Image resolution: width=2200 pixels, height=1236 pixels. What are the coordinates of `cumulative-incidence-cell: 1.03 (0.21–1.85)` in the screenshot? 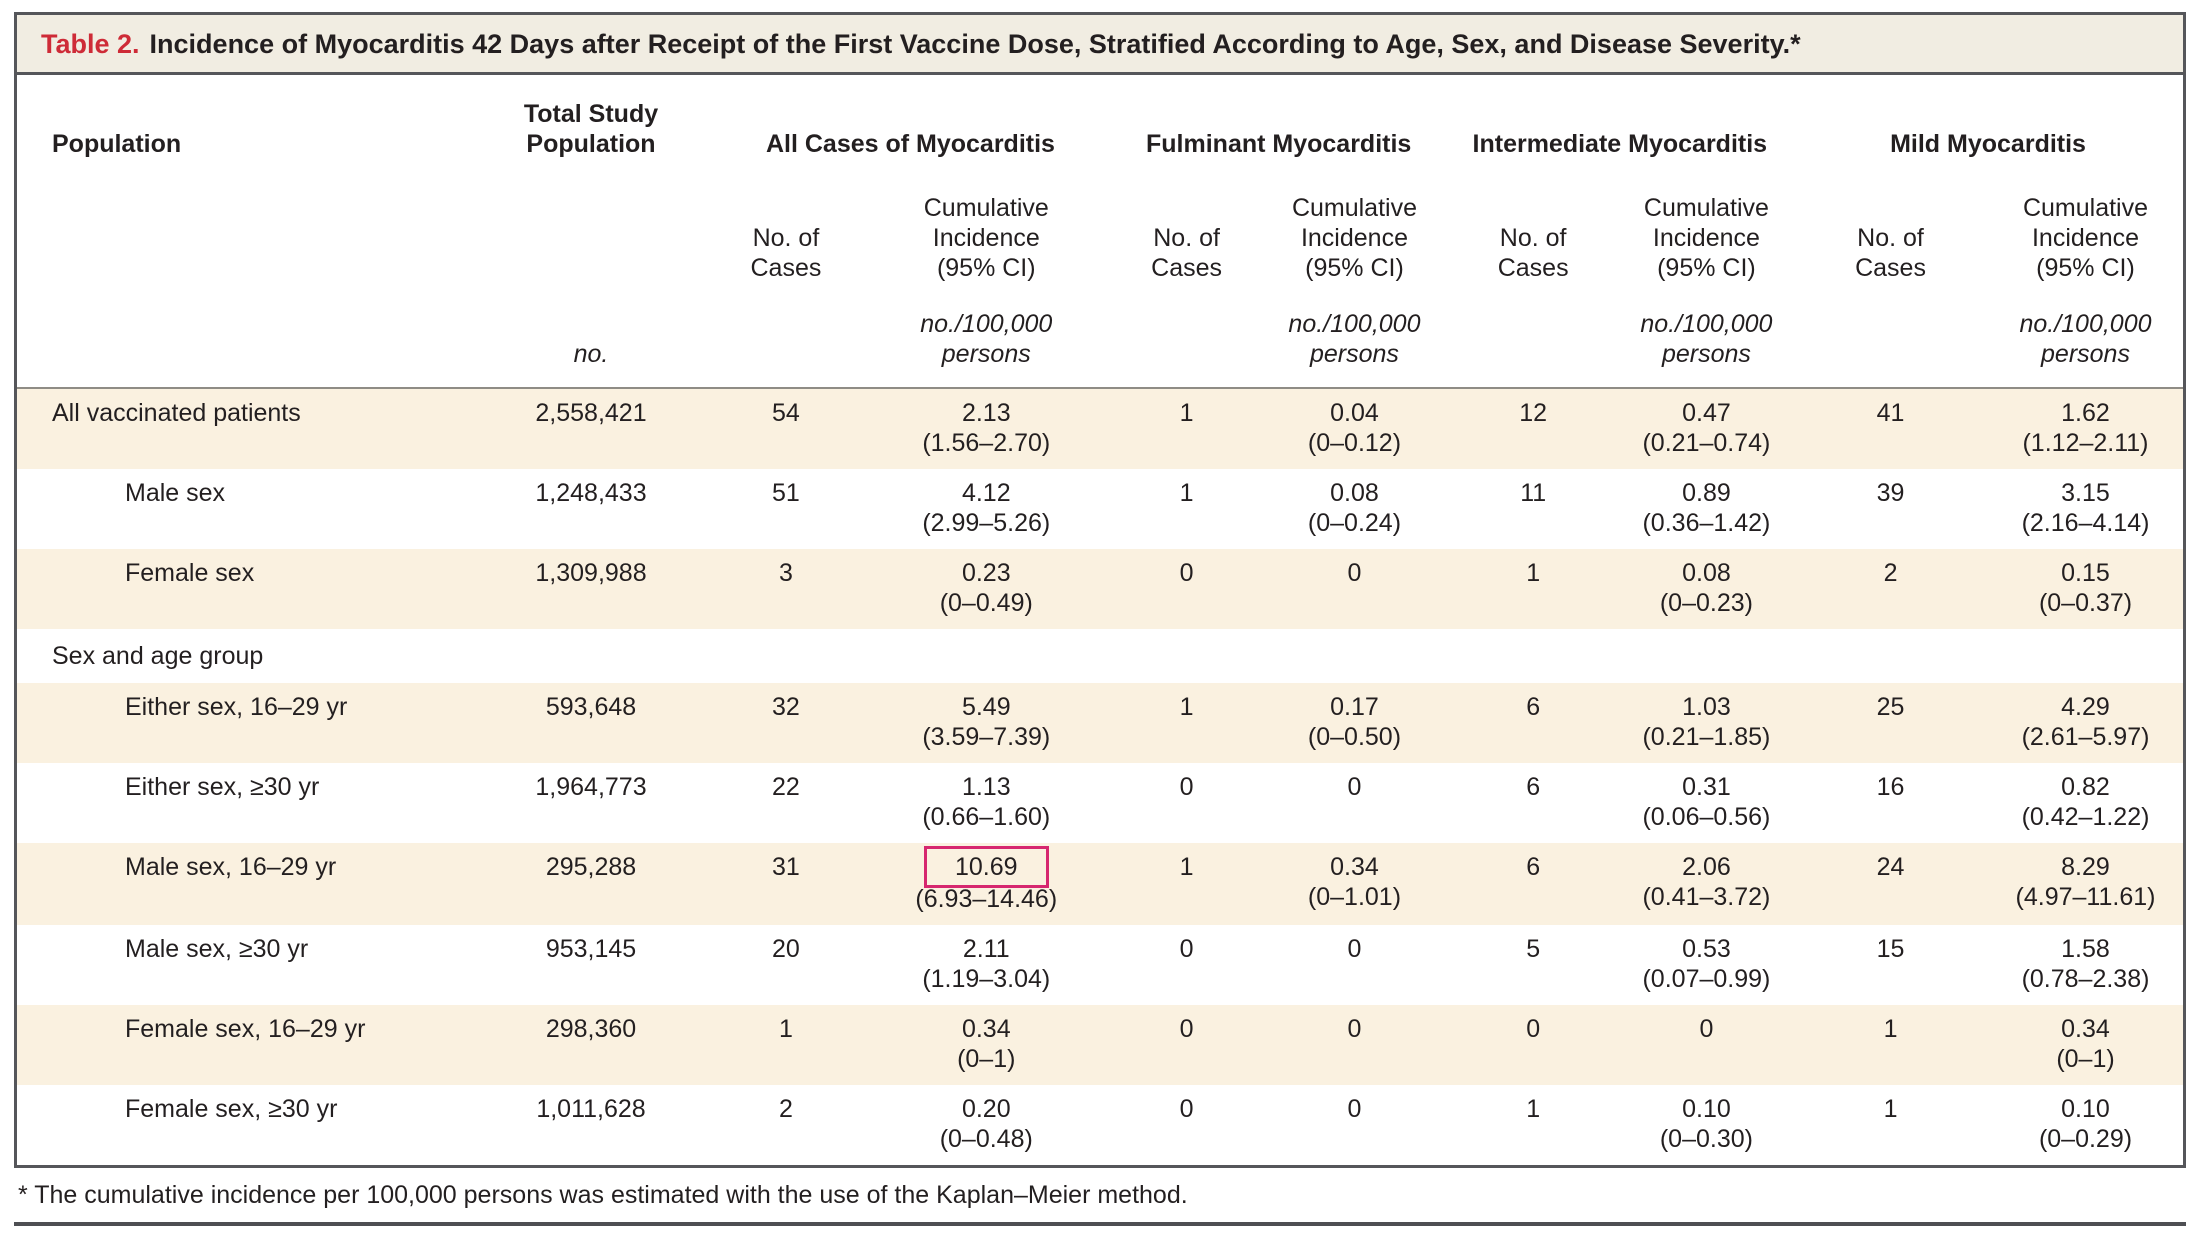 It's located at (1706, 723).